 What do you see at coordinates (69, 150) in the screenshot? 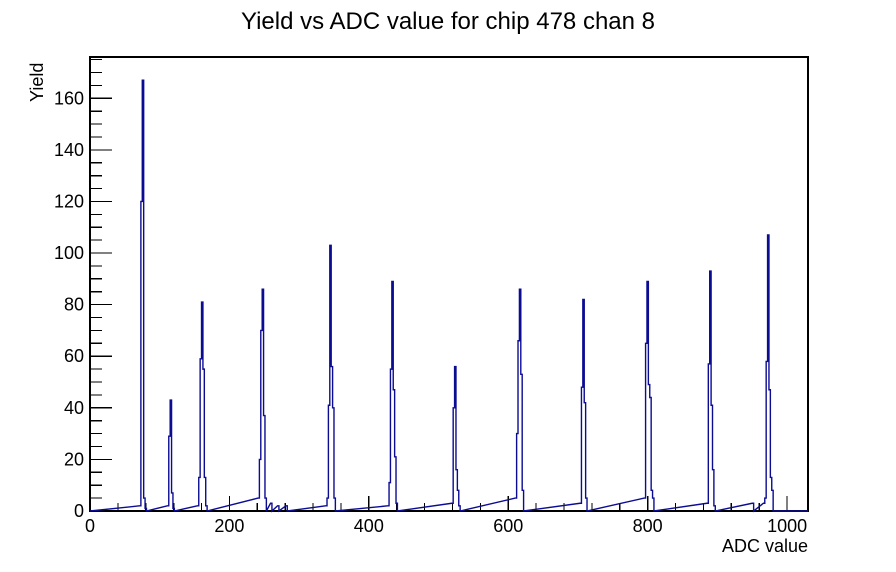
I see `svg-text: 140` at bounding box center [69, 150].